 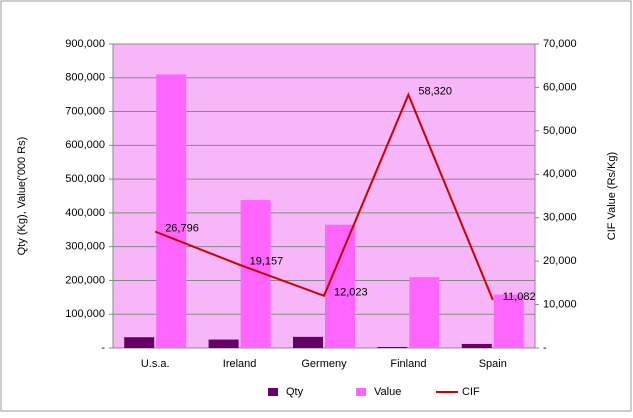 I want to click on data-label: 58,320, so click(x=435, y=92).